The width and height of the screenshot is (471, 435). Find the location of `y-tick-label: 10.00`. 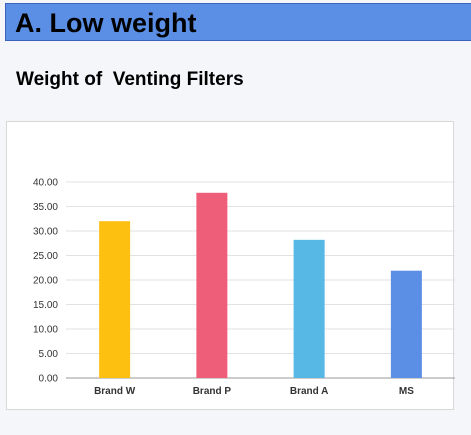

y-tick-label: 10.00 is located at coordinates (45, 330).